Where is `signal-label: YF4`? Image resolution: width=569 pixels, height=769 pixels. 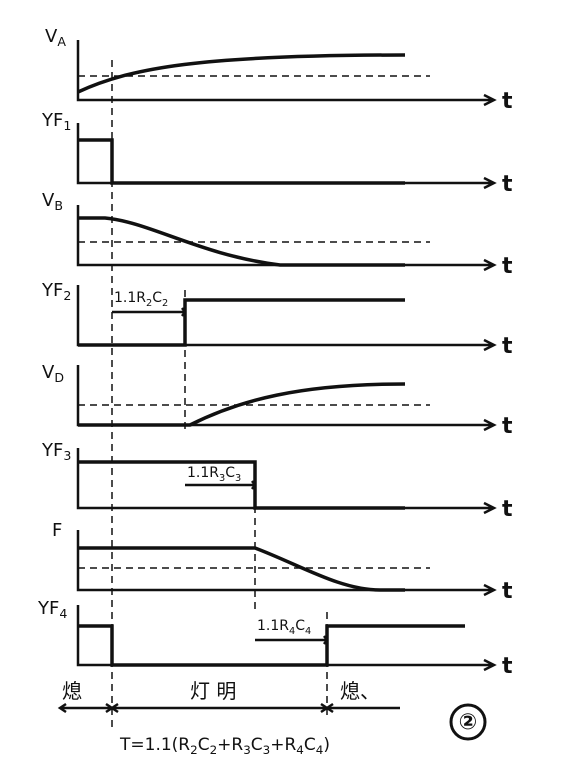
signal-label: YF4 is located at coordinates (52, 609).